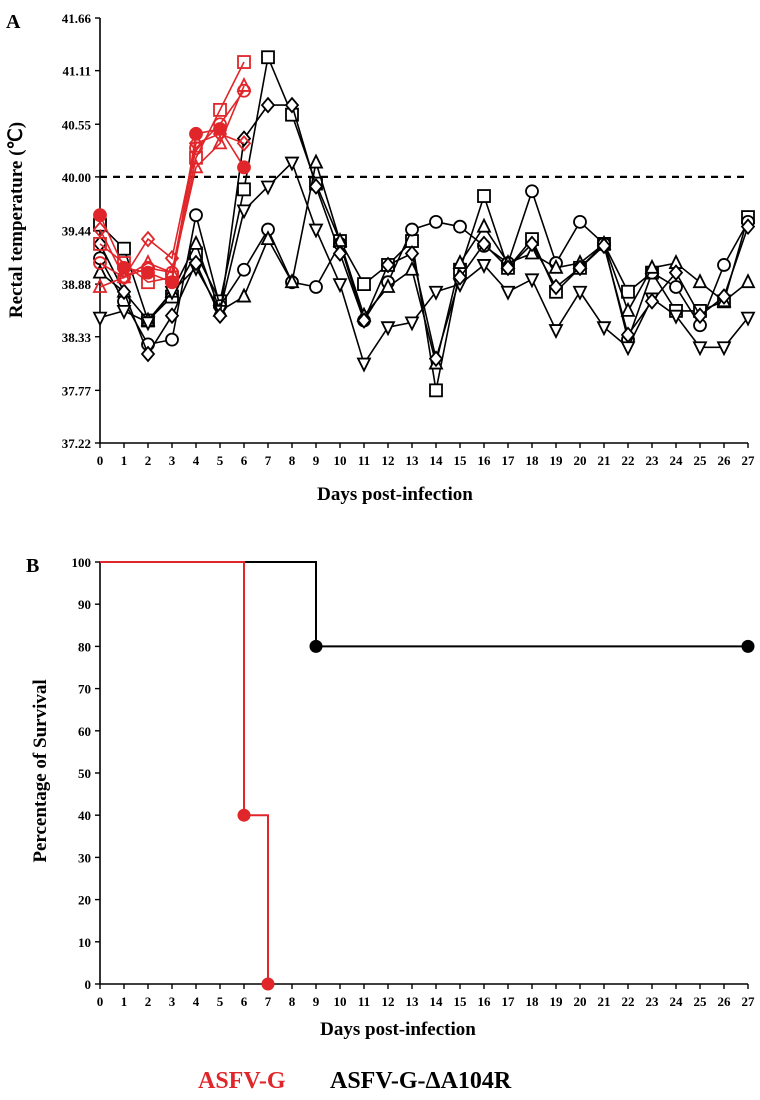 This screenshot has height=1100, width=760. What do you see at coordinates (749, 1001) in the screenshot?
I see `panel-b-x-tick-label: 27` at bounding box center [749, 1001].